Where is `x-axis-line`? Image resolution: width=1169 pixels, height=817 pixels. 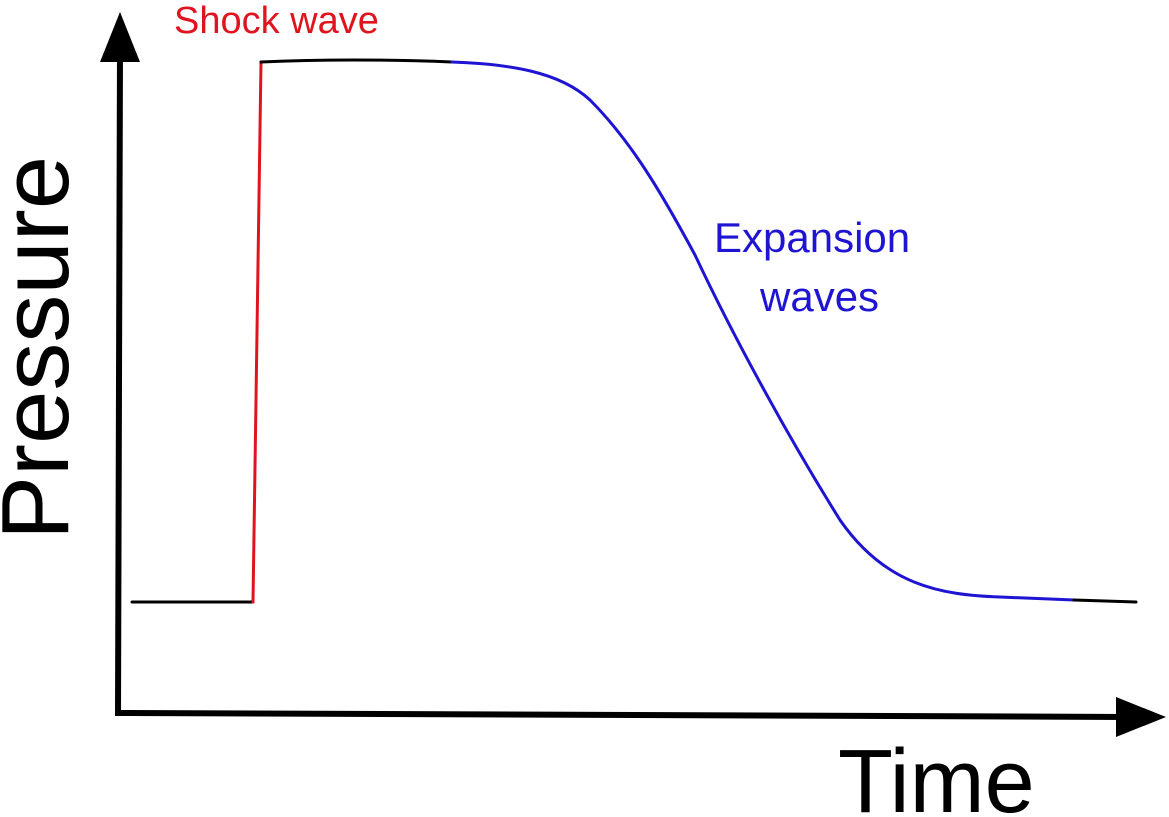 x-axis-line is located at coordinates (621, 715).